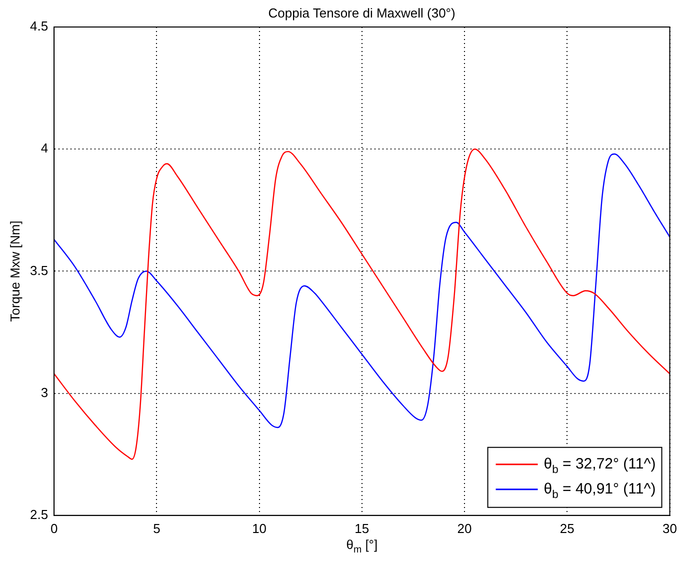 This screenshot has height=563, width=683. Describe the element at coordinates (362, 13) in the screenshot. I see `chart-title: Coppia Tensore di Maxwell (30°)` at that location.